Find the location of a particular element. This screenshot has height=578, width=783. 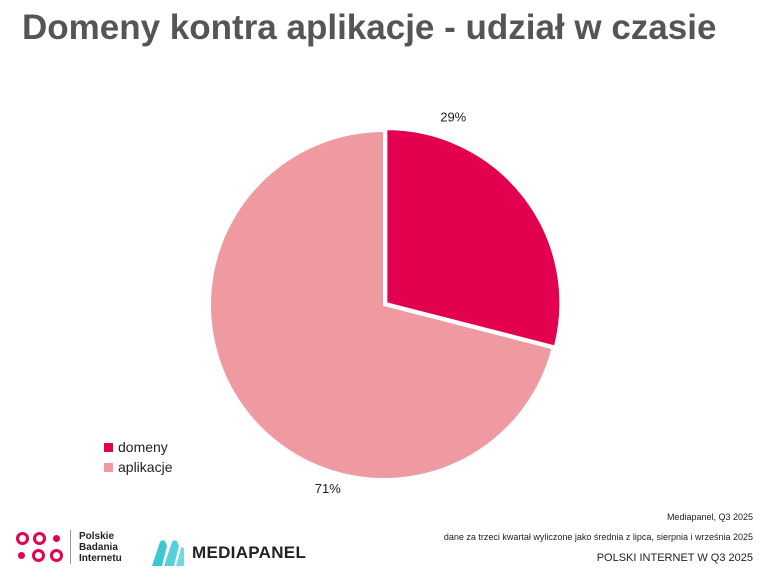

mediapanel-logo: MEDIAPANEL is located at coordinates (228, 553).